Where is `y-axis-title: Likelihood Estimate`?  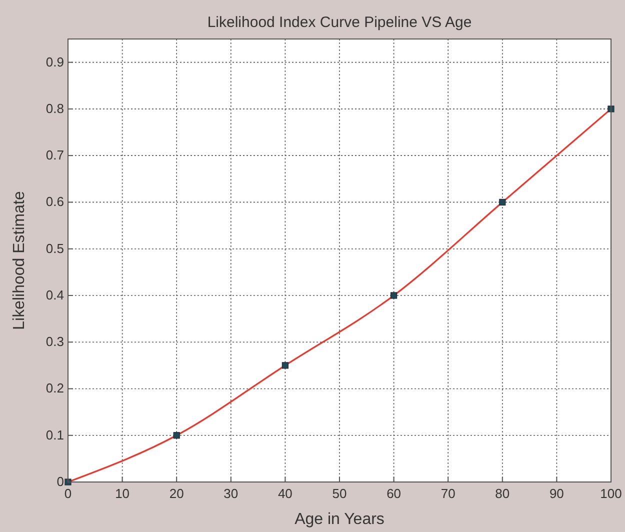 y-axis-title: Likelihood Estimate is located at coordinates (19, 260).